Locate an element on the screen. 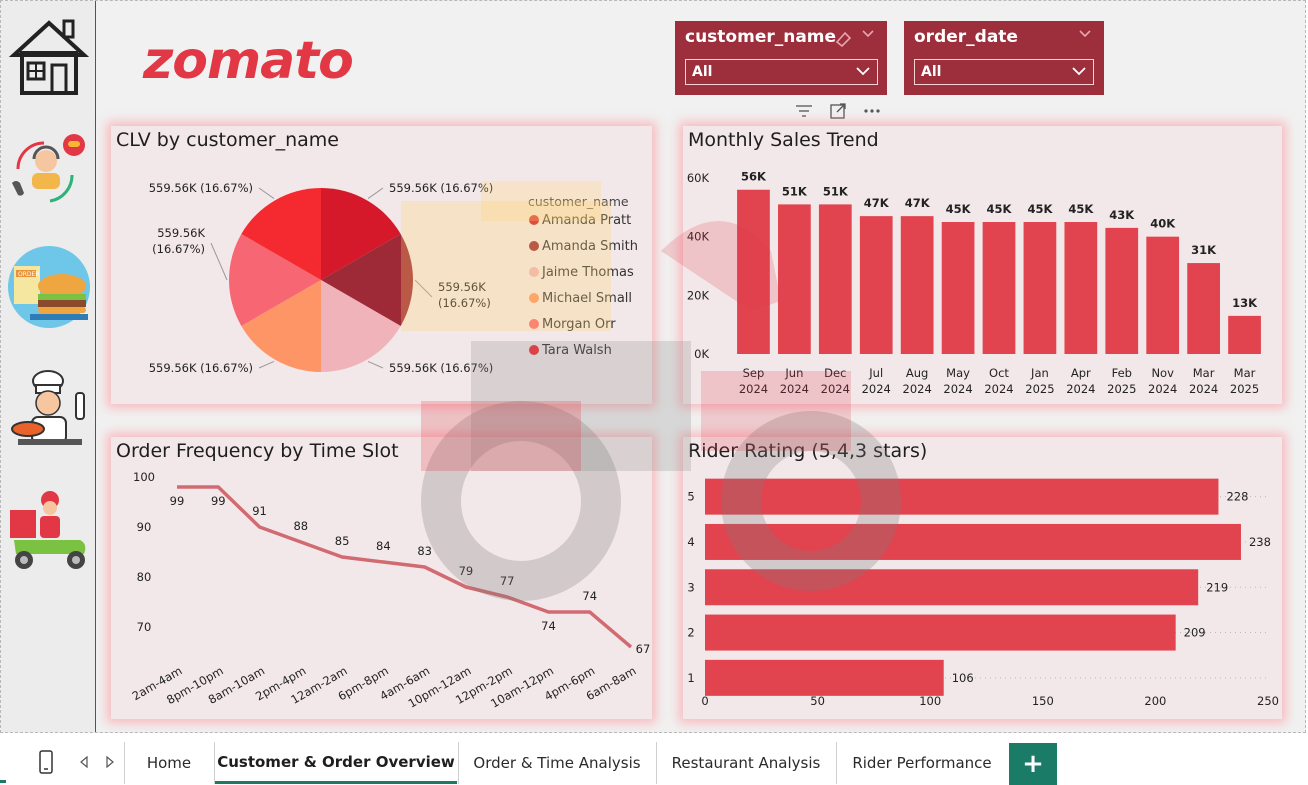 The image size is (1308, 785). food-order-icon: ORDER is located at coordinates (49, 287).